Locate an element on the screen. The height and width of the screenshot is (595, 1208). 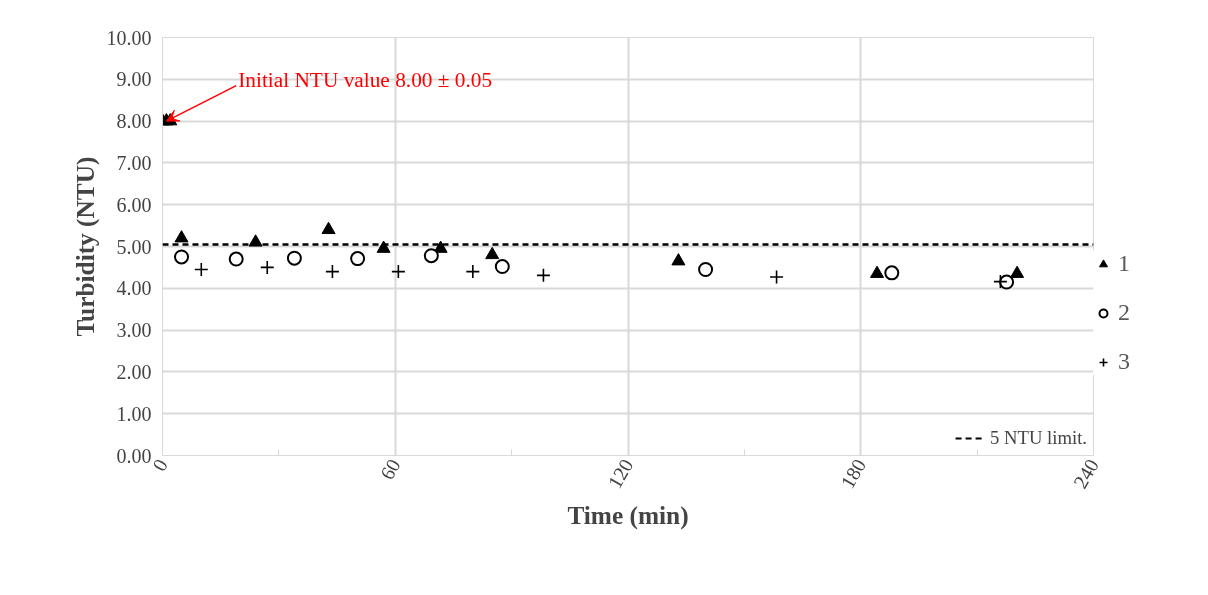
y-tick-label: 2.00 is located at coordinates (134, 371).